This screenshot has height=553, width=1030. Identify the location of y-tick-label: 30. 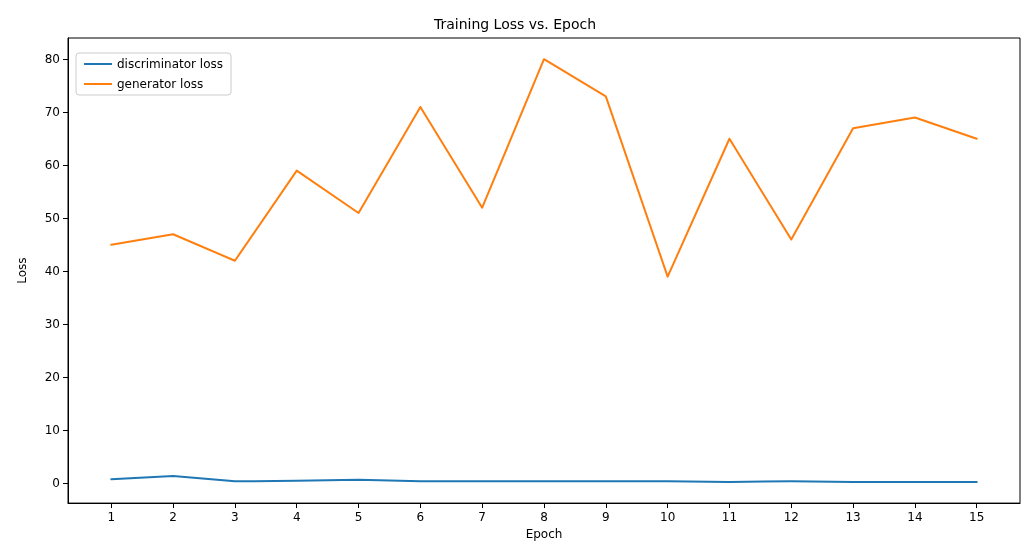
(52, 324).